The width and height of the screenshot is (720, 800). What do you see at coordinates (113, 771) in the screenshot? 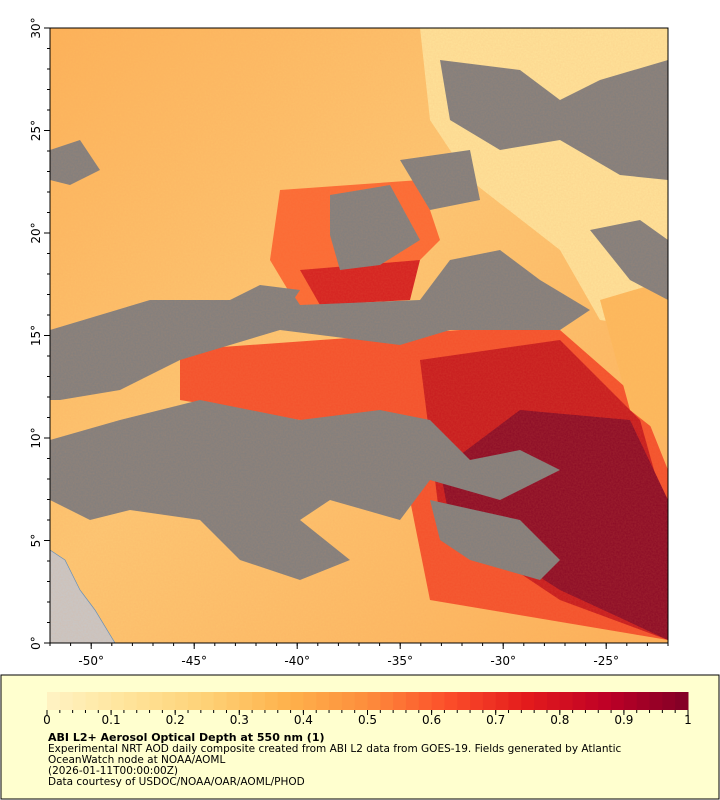
I see `caption-time: (2026-01-11T00:00:00Z)` at bounding box center [113, 771].